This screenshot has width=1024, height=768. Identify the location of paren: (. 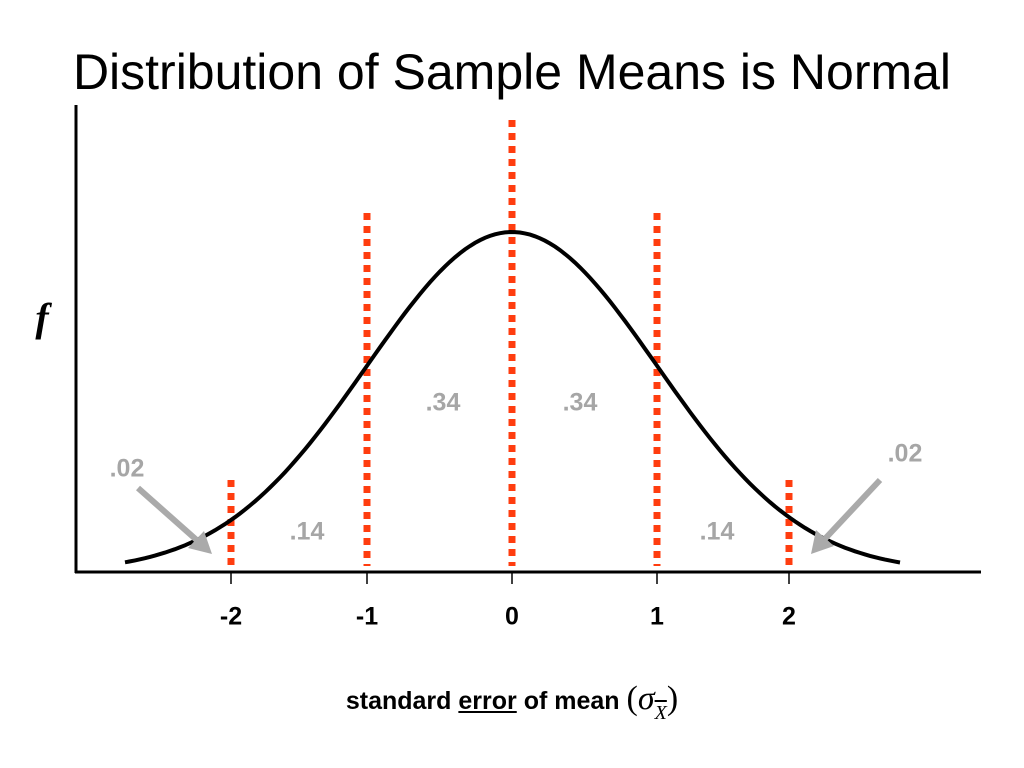
(632, 698).